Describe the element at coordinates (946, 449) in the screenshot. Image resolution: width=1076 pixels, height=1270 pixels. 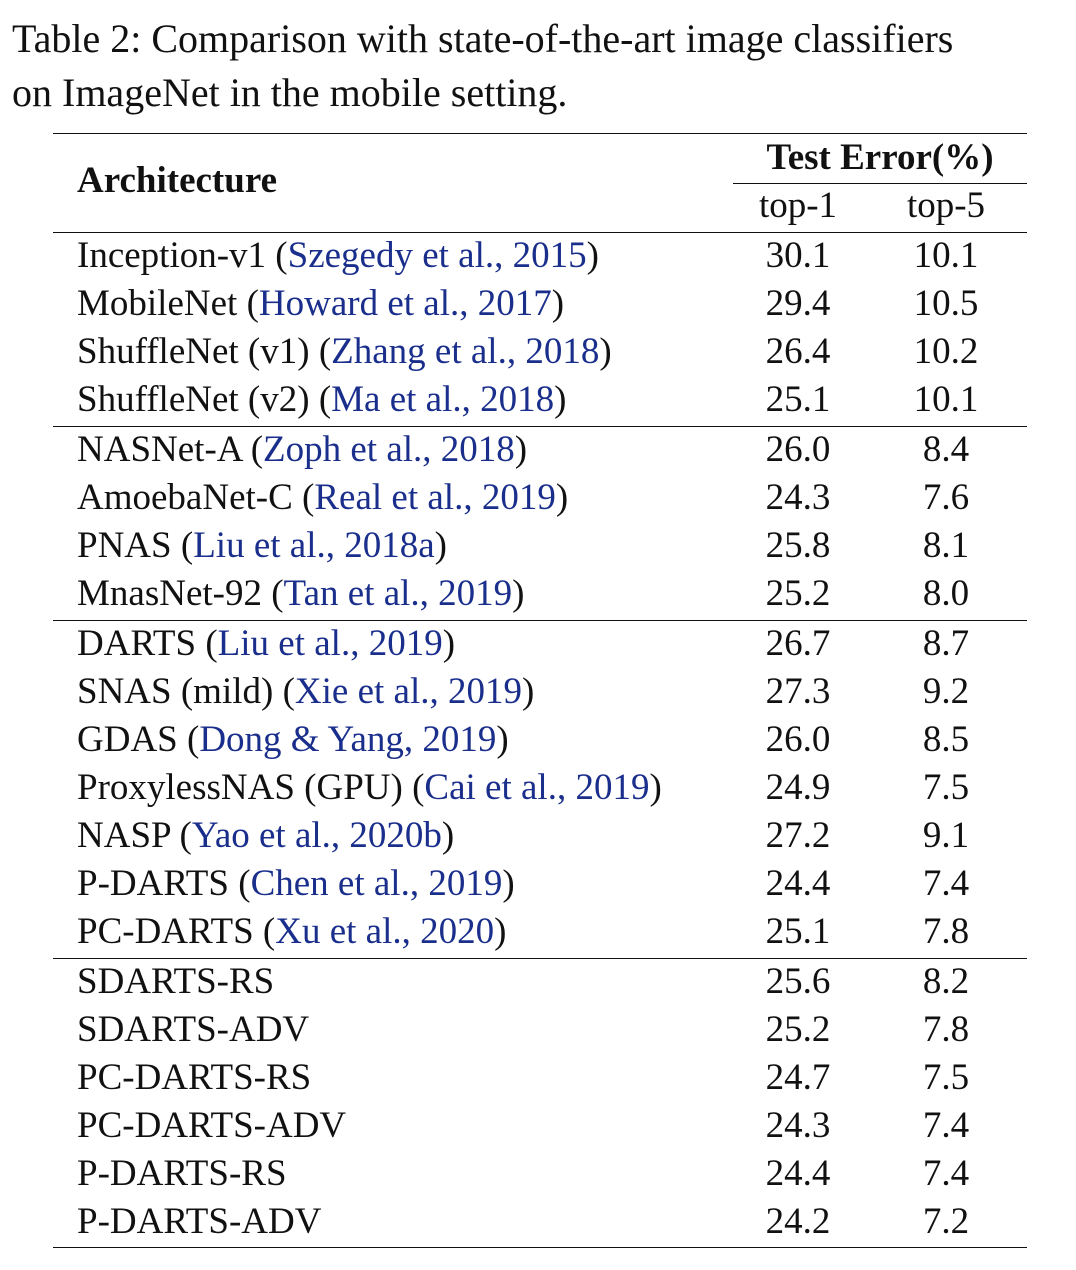
I see `top5-error-cell: 8.4` at that location.